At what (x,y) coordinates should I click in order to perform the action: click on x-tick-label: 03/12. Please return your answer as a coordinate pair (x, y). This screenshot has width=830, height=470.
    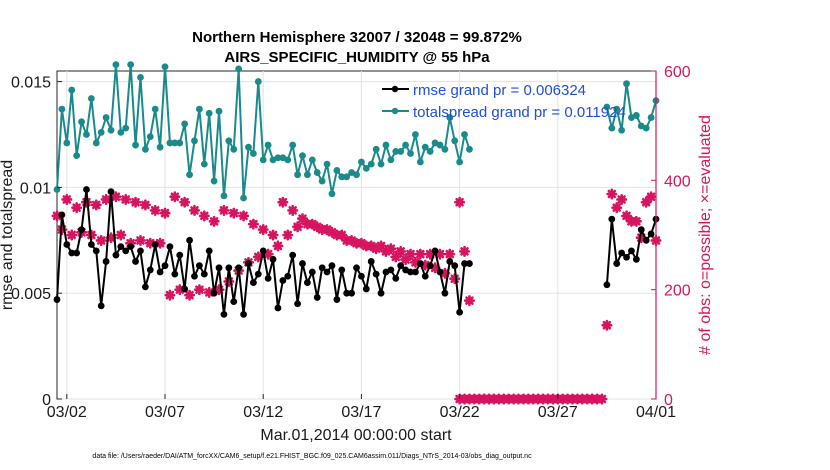
    Looking at the image, I should click on (263, 412).